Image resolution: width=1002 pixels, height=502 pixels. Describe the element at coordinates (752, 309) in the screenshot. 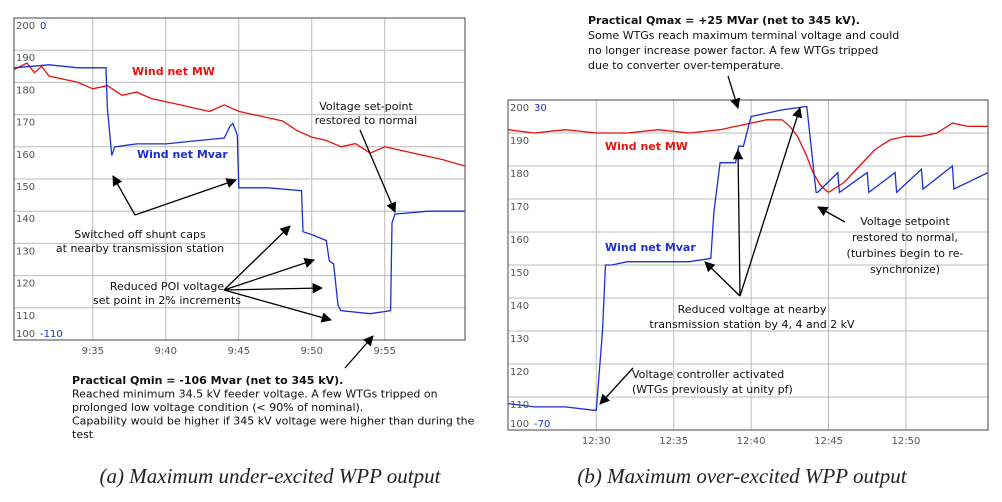

I see `annotation-text: Reduced voltage at nearby` at that location.